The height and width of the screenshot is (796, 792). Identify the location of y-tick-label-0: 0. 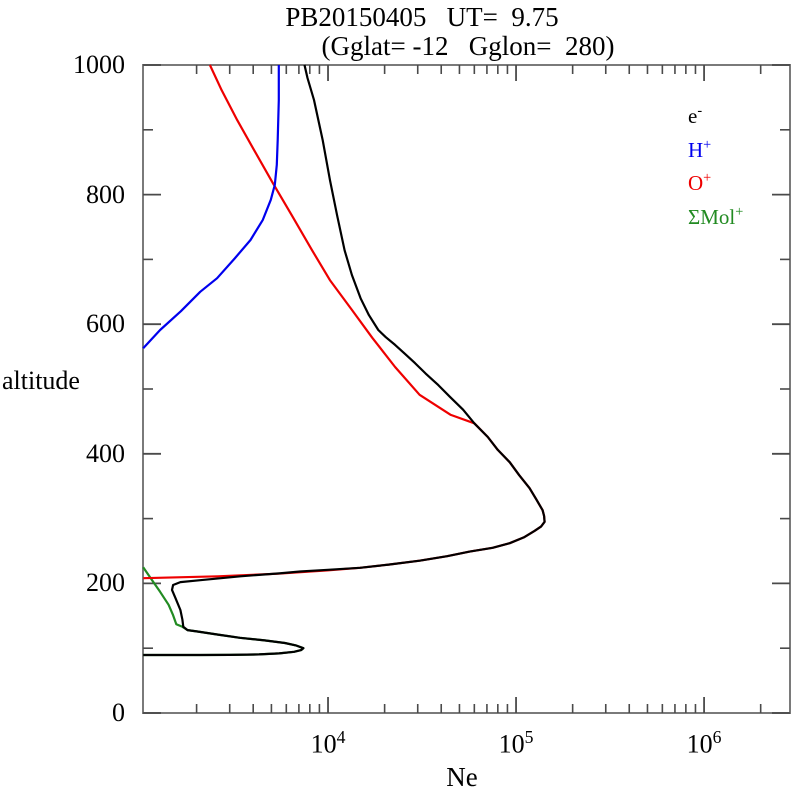
(118, 712).